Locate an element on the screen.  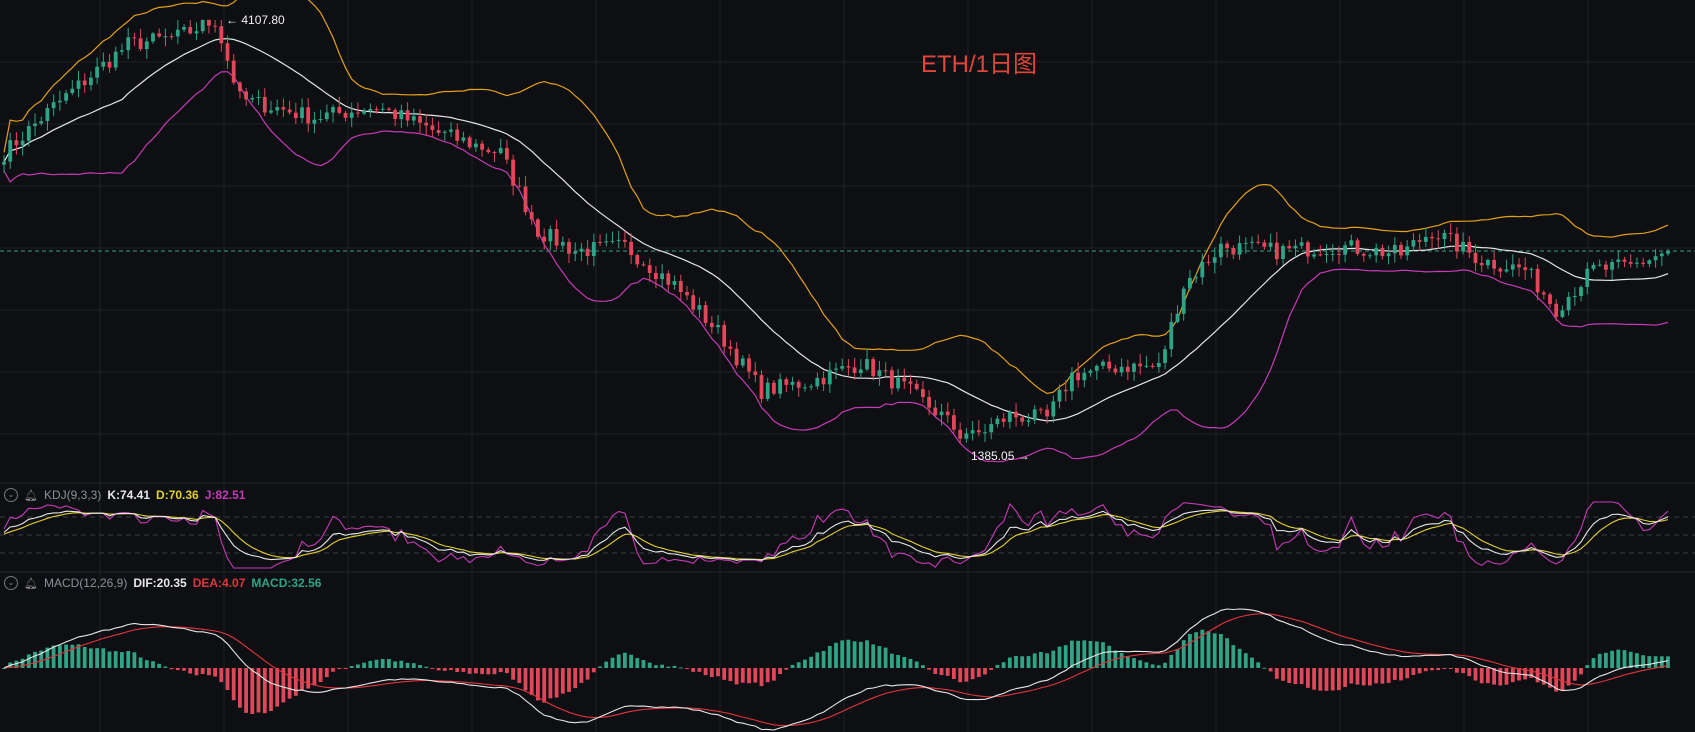
kdj-k-line is located at coordinates (836, 535).